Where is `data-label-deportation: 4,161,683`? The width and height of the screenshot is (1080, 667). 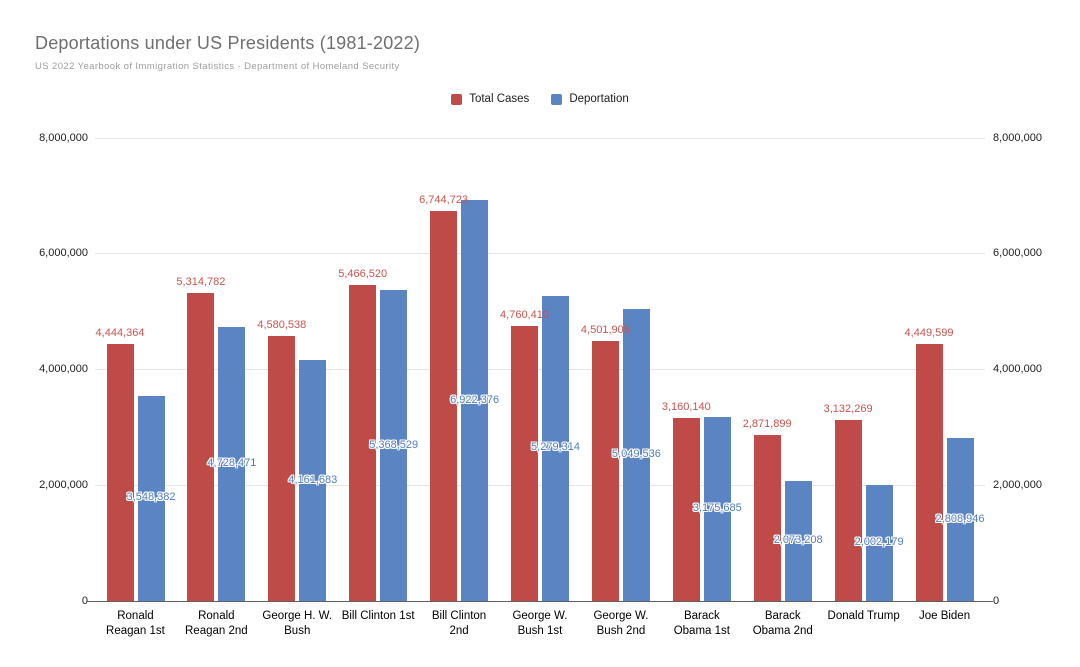
data-label-deportation: 4,161,683 is located at coordinates (313, 479).